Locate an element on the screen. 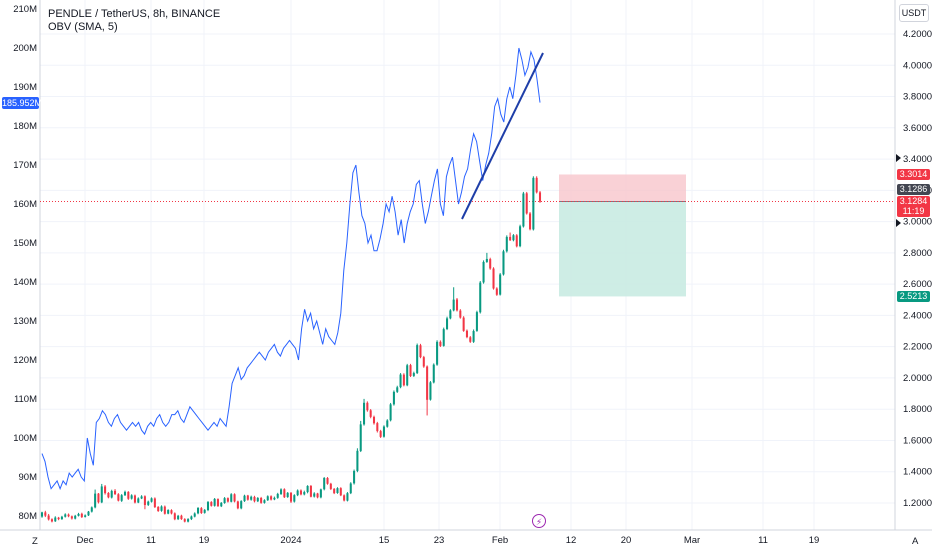 The width and height of the screenshot is (932, 550). lightning-icon: ⚡ is located at coordinates (539, 521).